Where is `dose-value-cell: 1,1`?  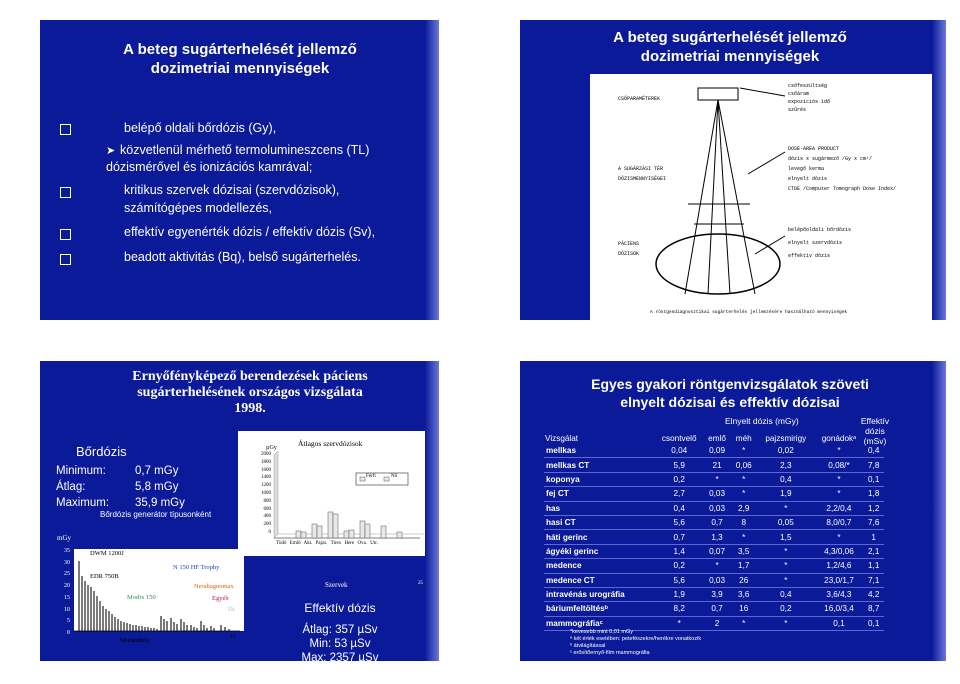 dose-value-cell: 1,1 is located at coordinates (873, 566).